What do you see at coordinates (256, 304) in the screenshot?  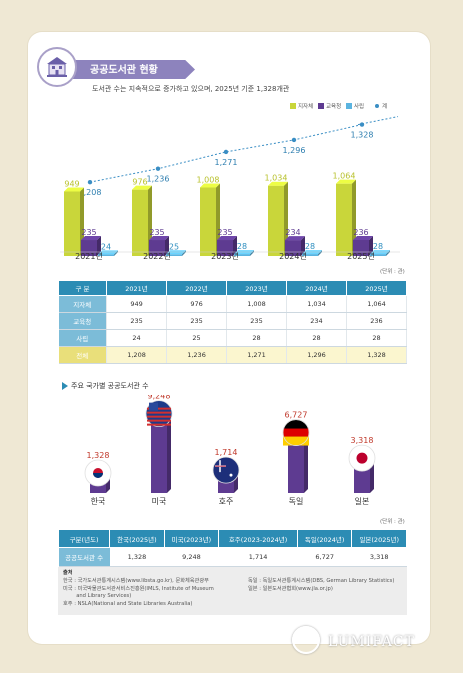 I see `table-cell: 1,008` at bounding box center [256, 304].